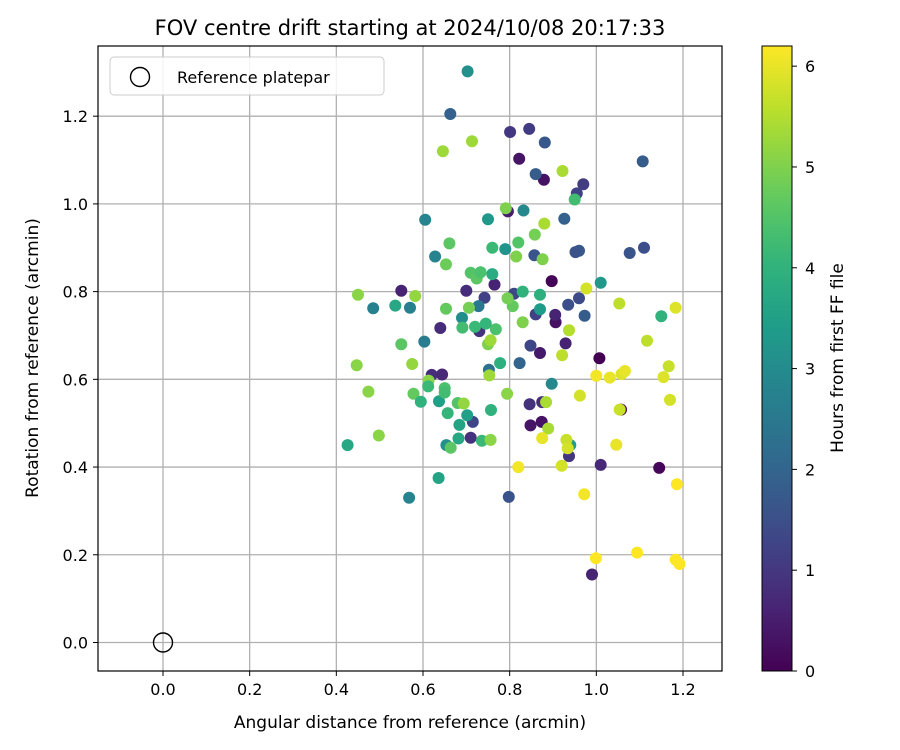  What do you see at coordinates (596, 689) in the screenshot?
I see `x-tick-label: 1.0` at bounding box center [596, 689].